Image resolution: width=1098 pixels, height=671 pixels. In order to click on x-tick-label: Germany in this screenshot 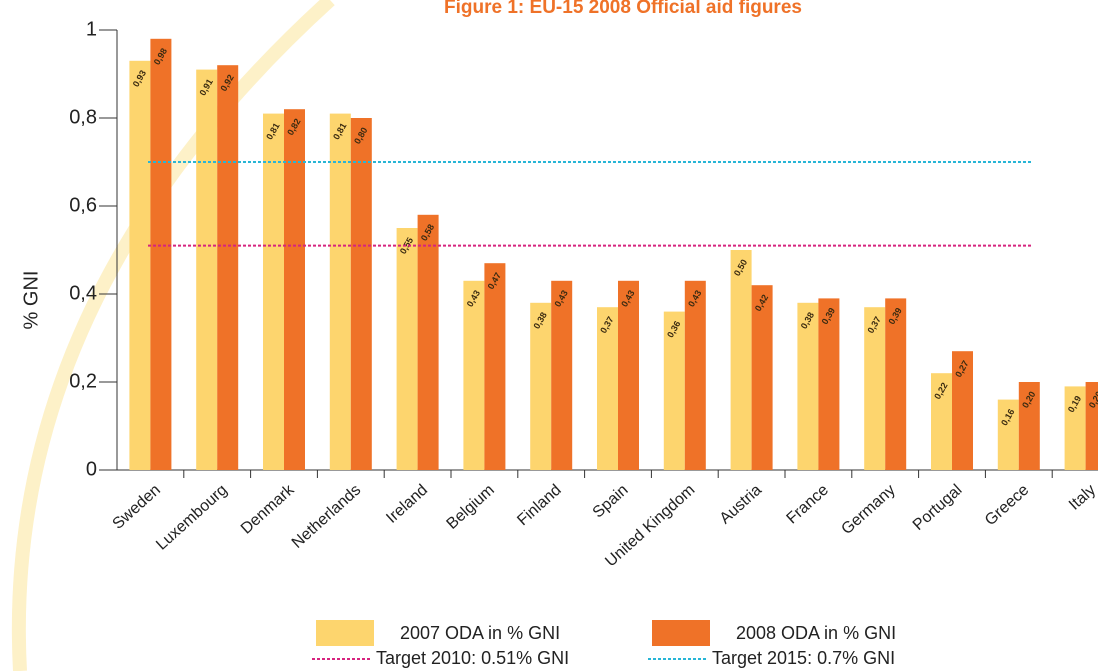, I will do `click(868, 509)`.